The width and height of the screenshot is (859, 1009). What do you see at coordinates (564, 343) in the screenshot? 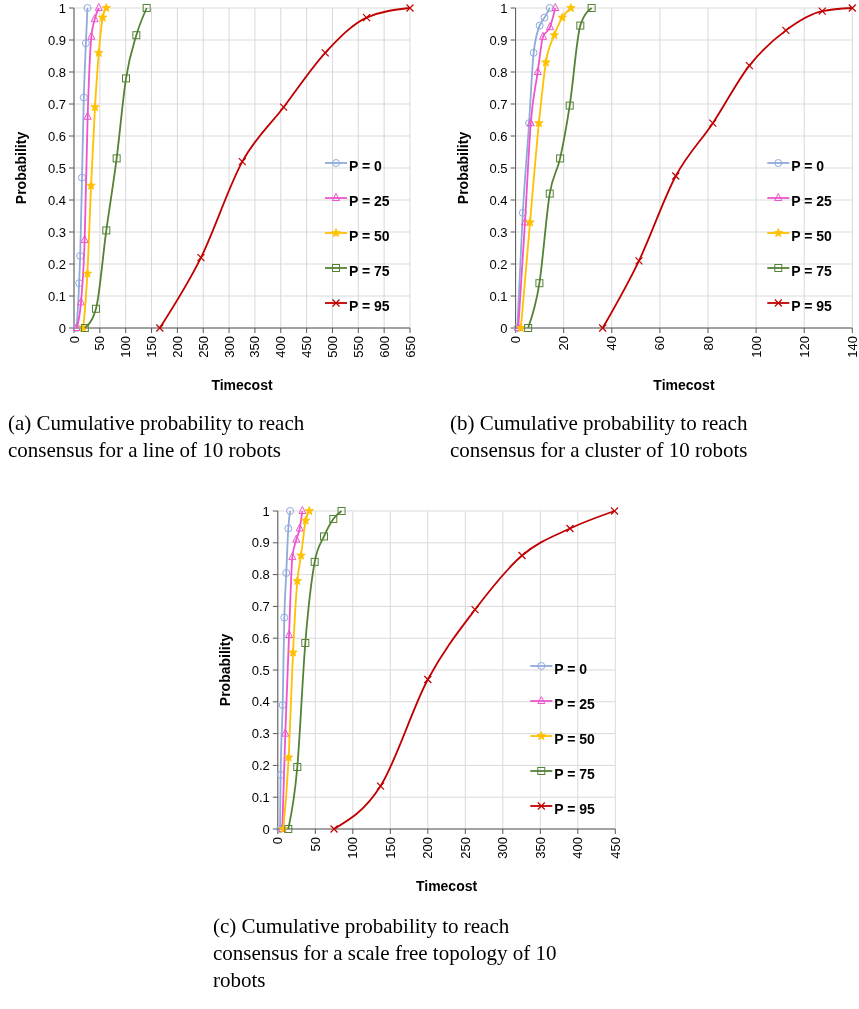
I see `x-tick-label: 20` at bounding box center [564, 343].